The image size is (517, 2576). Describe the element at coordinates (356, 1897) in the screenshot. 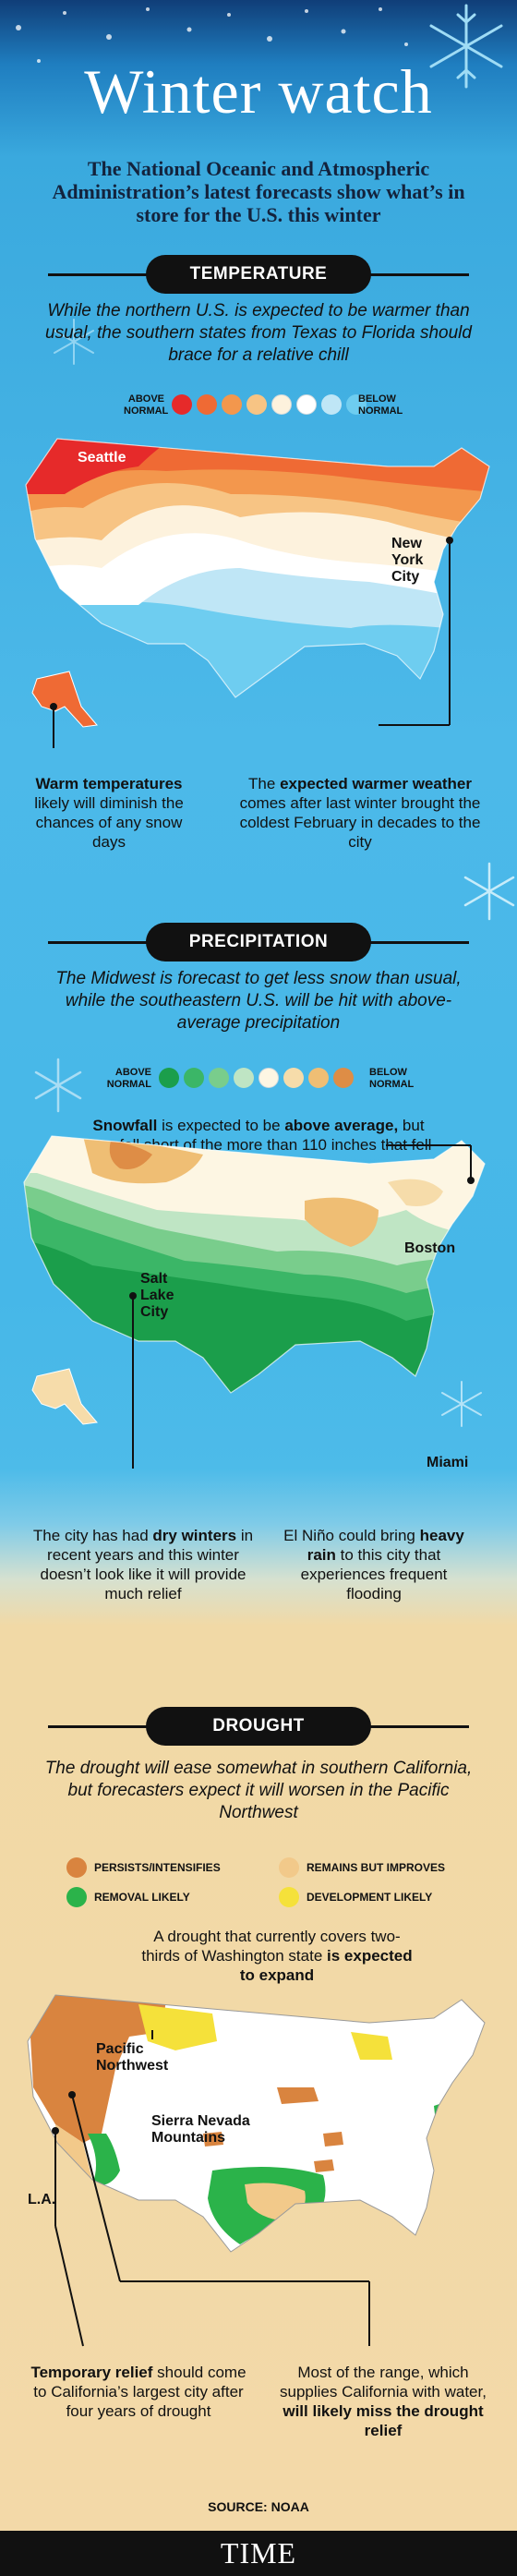

I see `legend-development: DEVELOPMENT LIKELY` at that location.